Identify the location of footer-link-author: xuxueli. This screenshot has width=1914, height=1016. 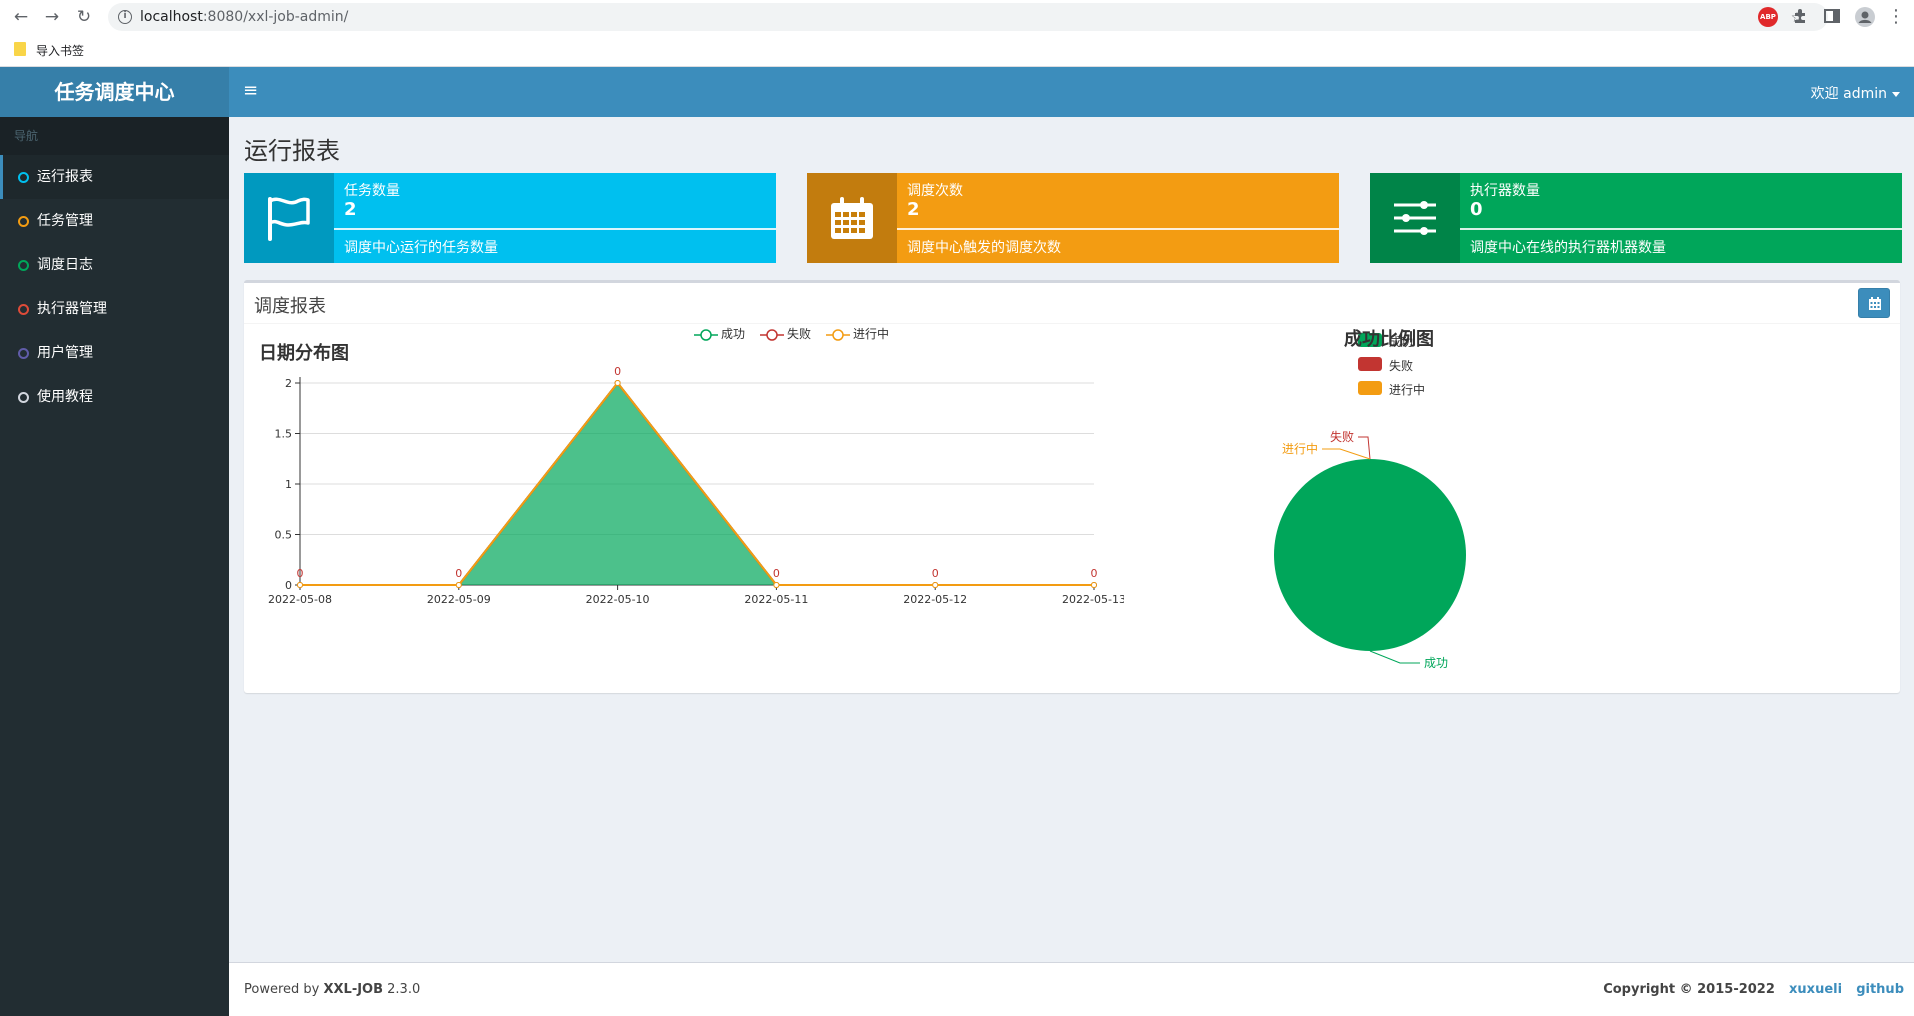
(1816, 989).